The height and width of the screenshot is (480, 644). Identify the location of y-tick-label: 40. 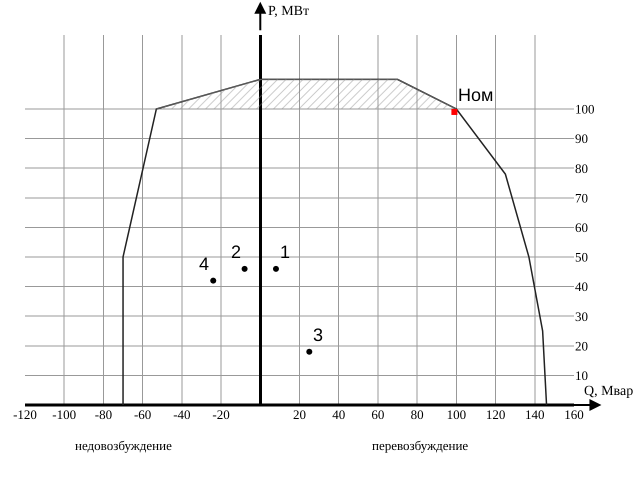
(581, 286).